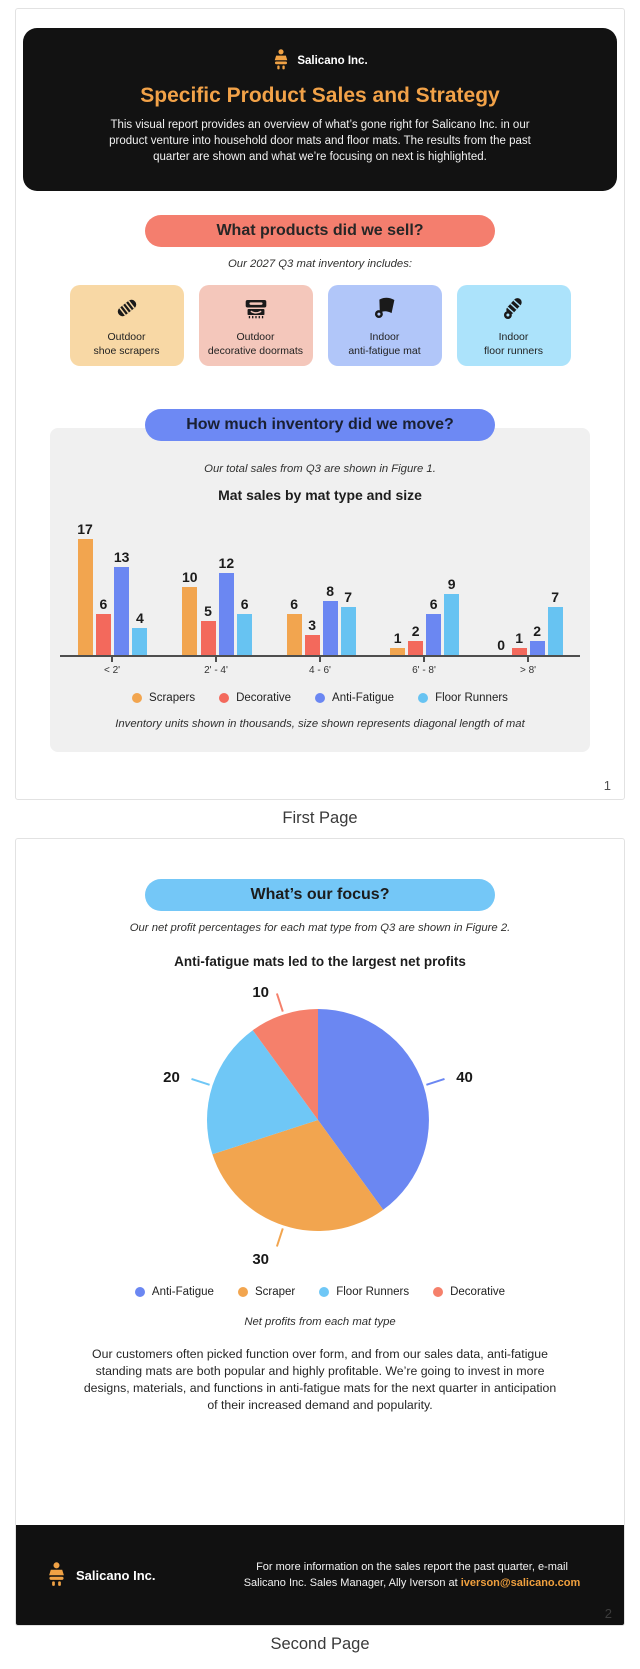 This screenshot has height=1669, width=640. Describe the element at coordinates (385, 308) in the screenshot. I see `anti-fatigue-mat-icon` at that location.